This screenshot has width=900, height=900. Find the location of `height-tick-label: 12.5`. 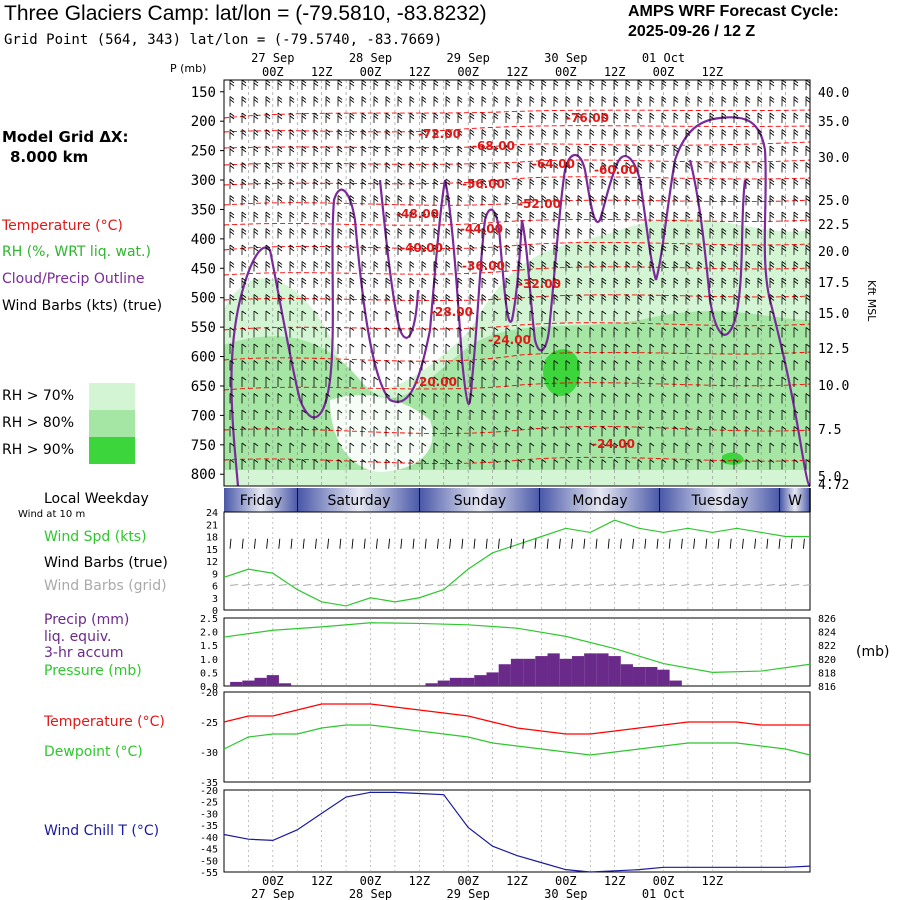

height-tick-label: 12.5 is located at coordinates (833, 349).